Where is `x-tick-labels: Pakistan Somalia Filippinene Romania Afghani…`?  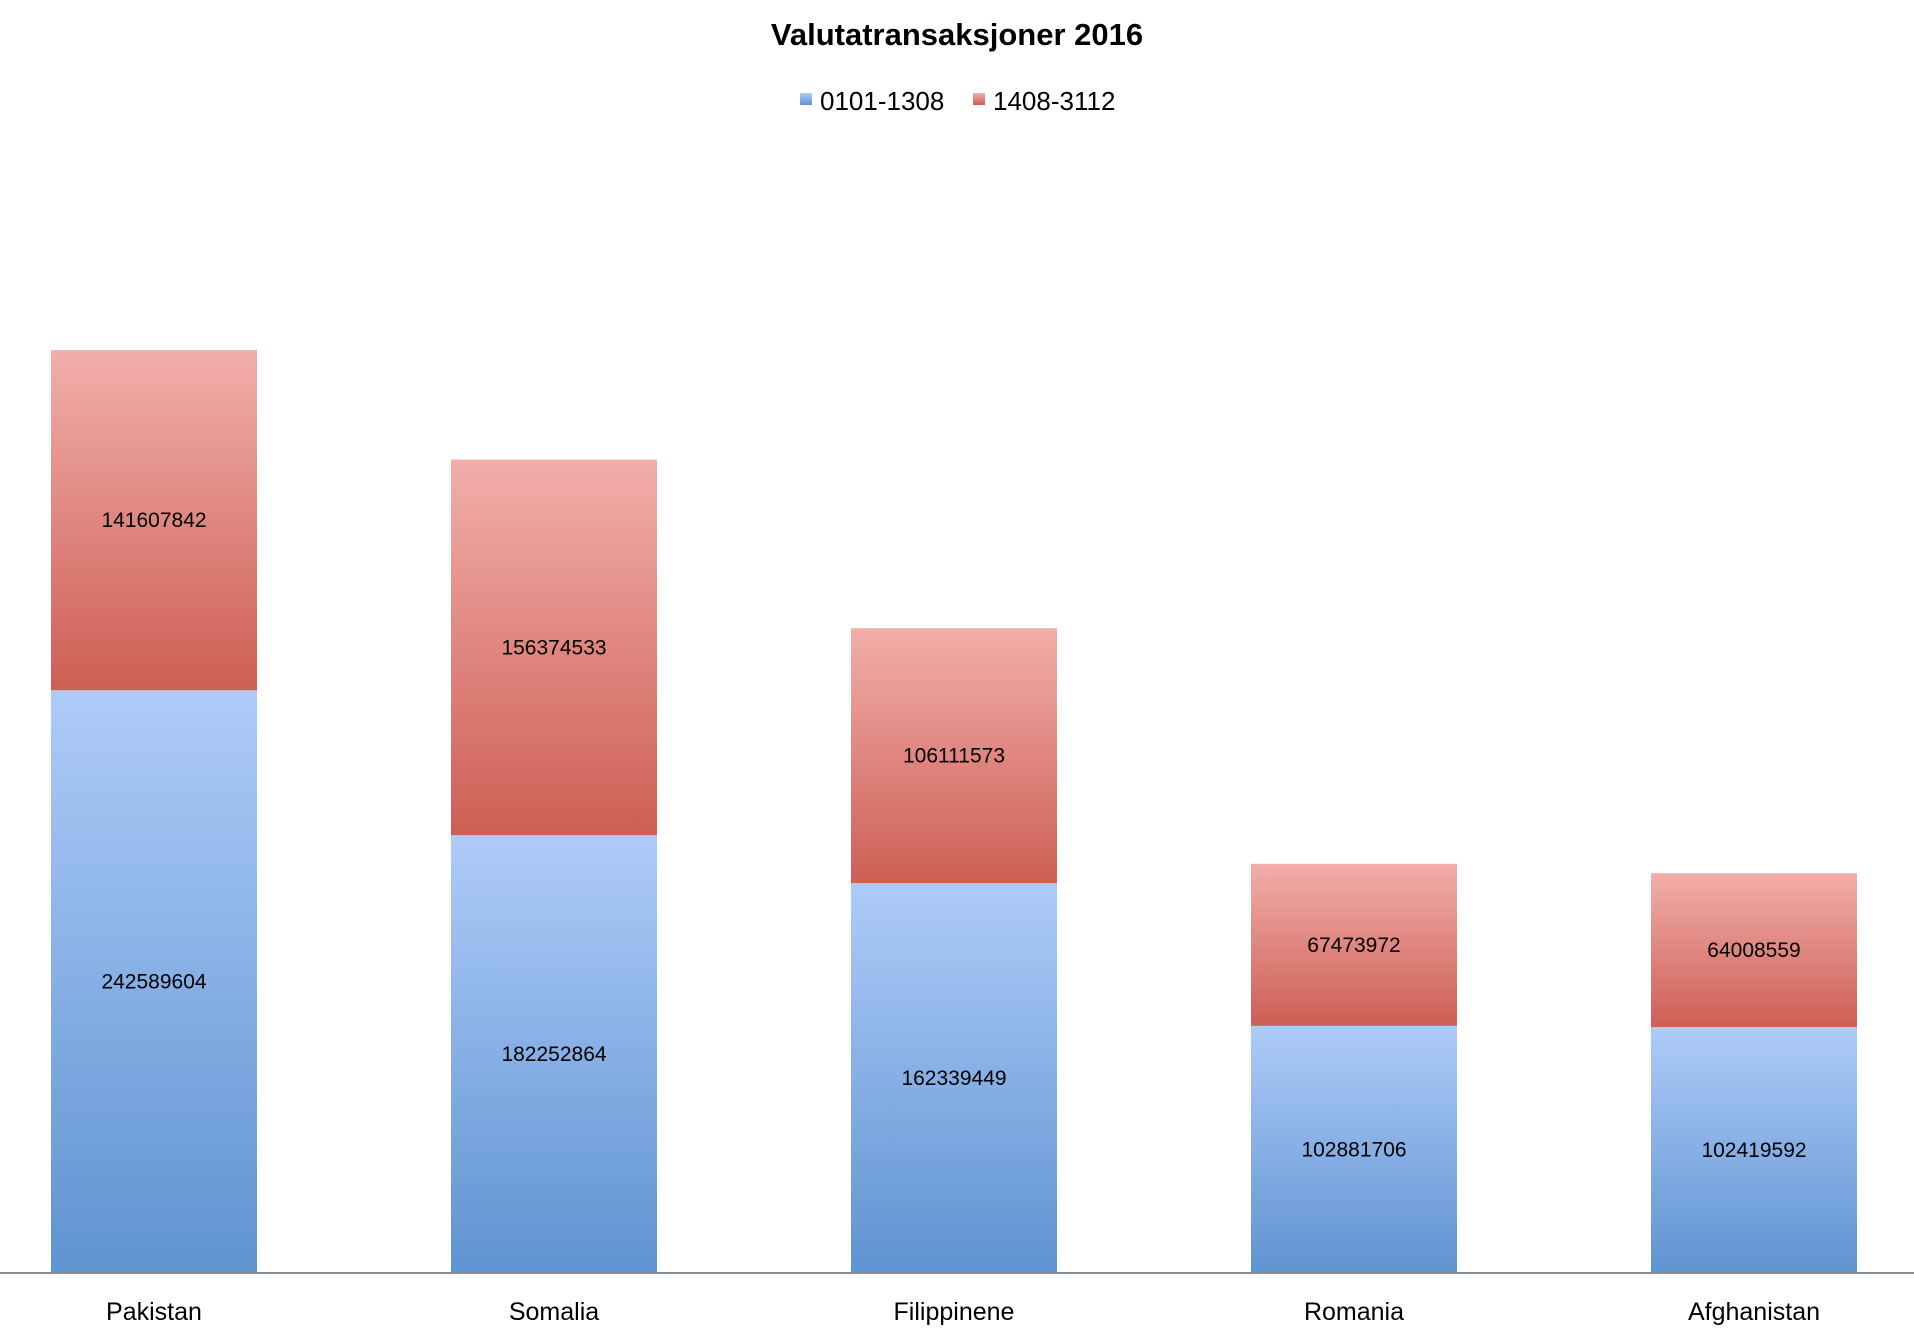
x-tick-labels: Pakistan Somalia Filippinene Romania Afghani… is located at coordinates (963, 1312).